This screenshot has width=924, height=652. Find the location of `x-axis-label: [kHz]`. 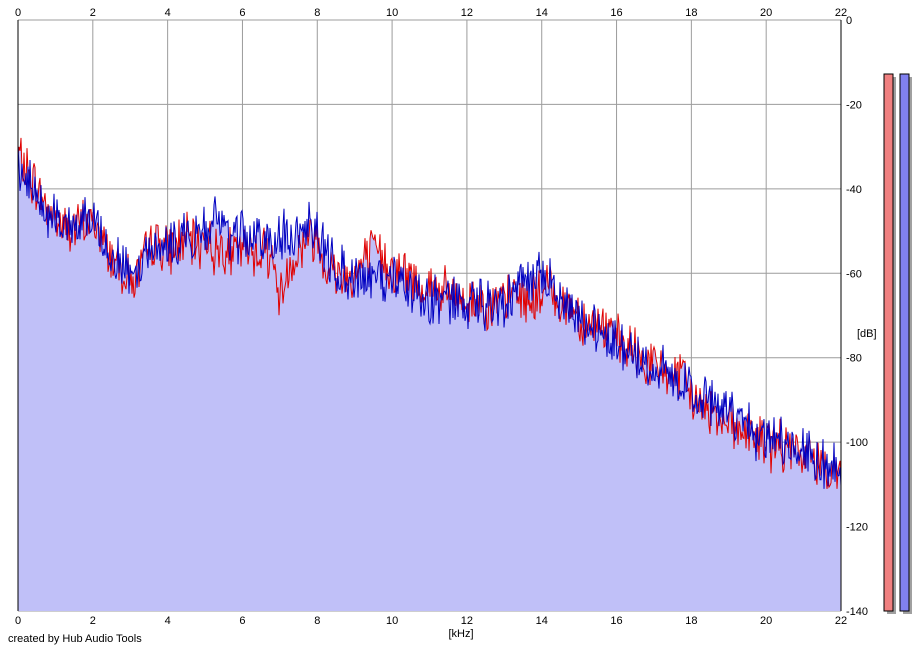

x-axis-label: [kHz] is located at coordinates (460, 634).